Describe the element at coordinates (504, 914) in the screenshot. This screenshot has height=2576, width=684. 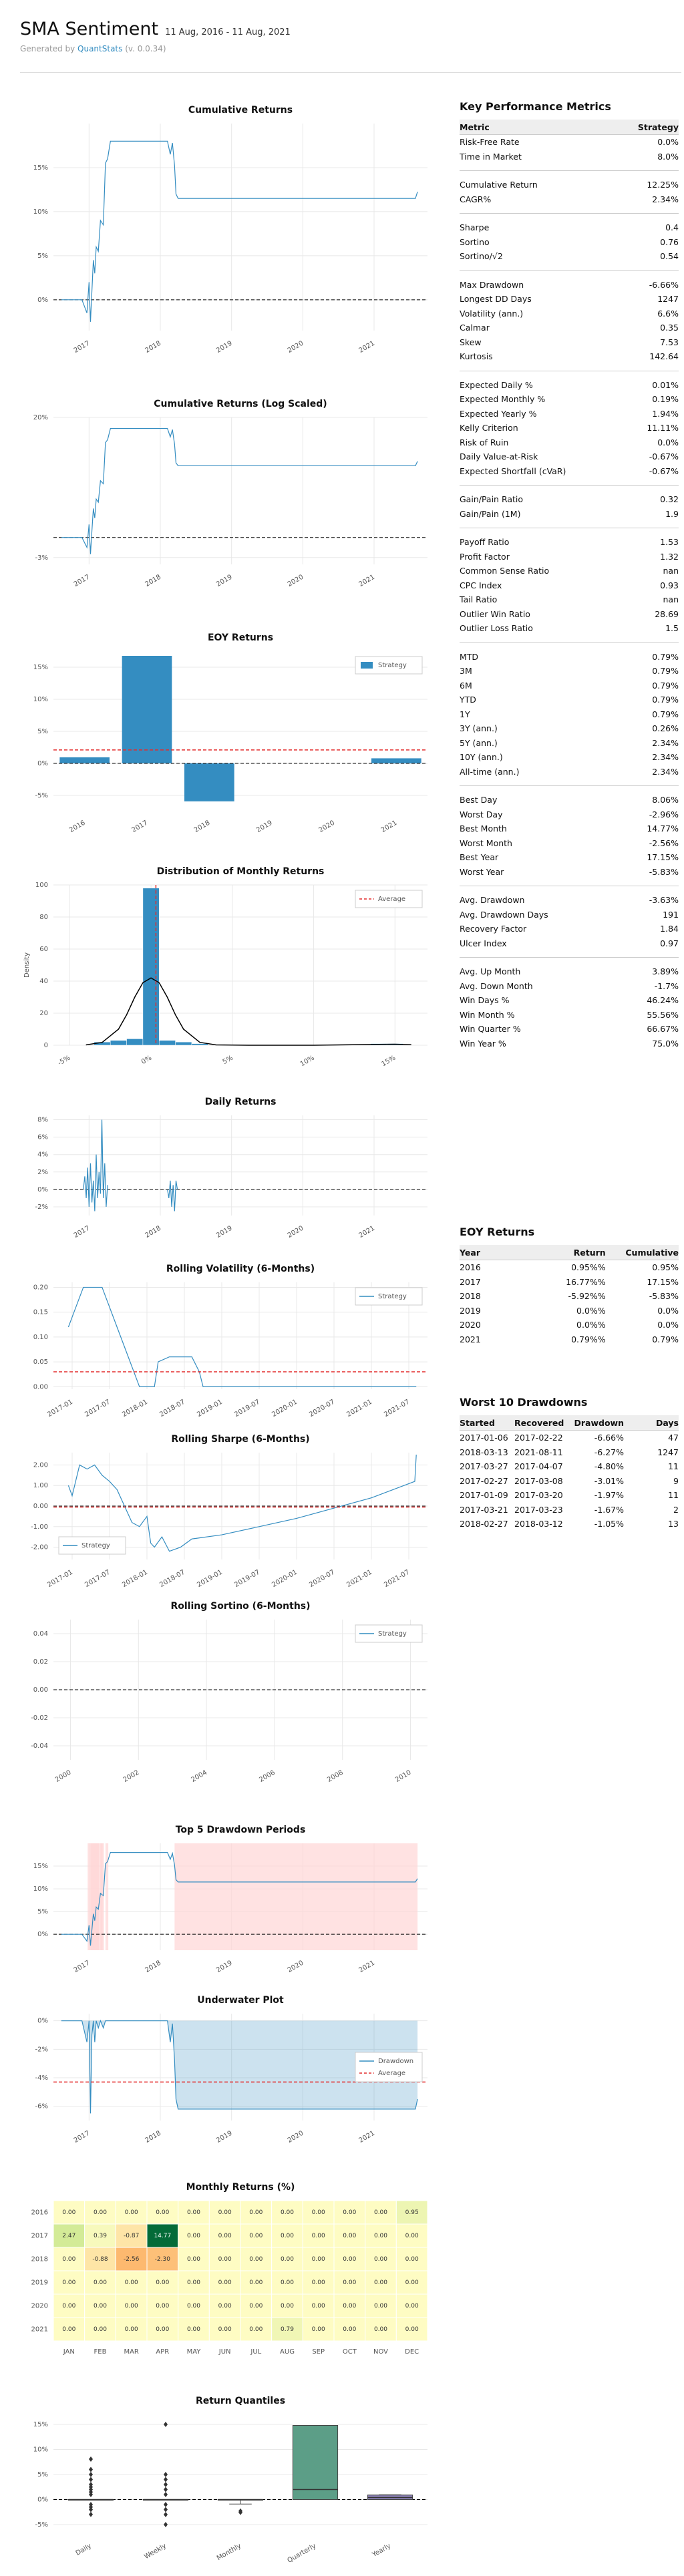
I see `metric-name: Avg. Drawdown Days` at that location.